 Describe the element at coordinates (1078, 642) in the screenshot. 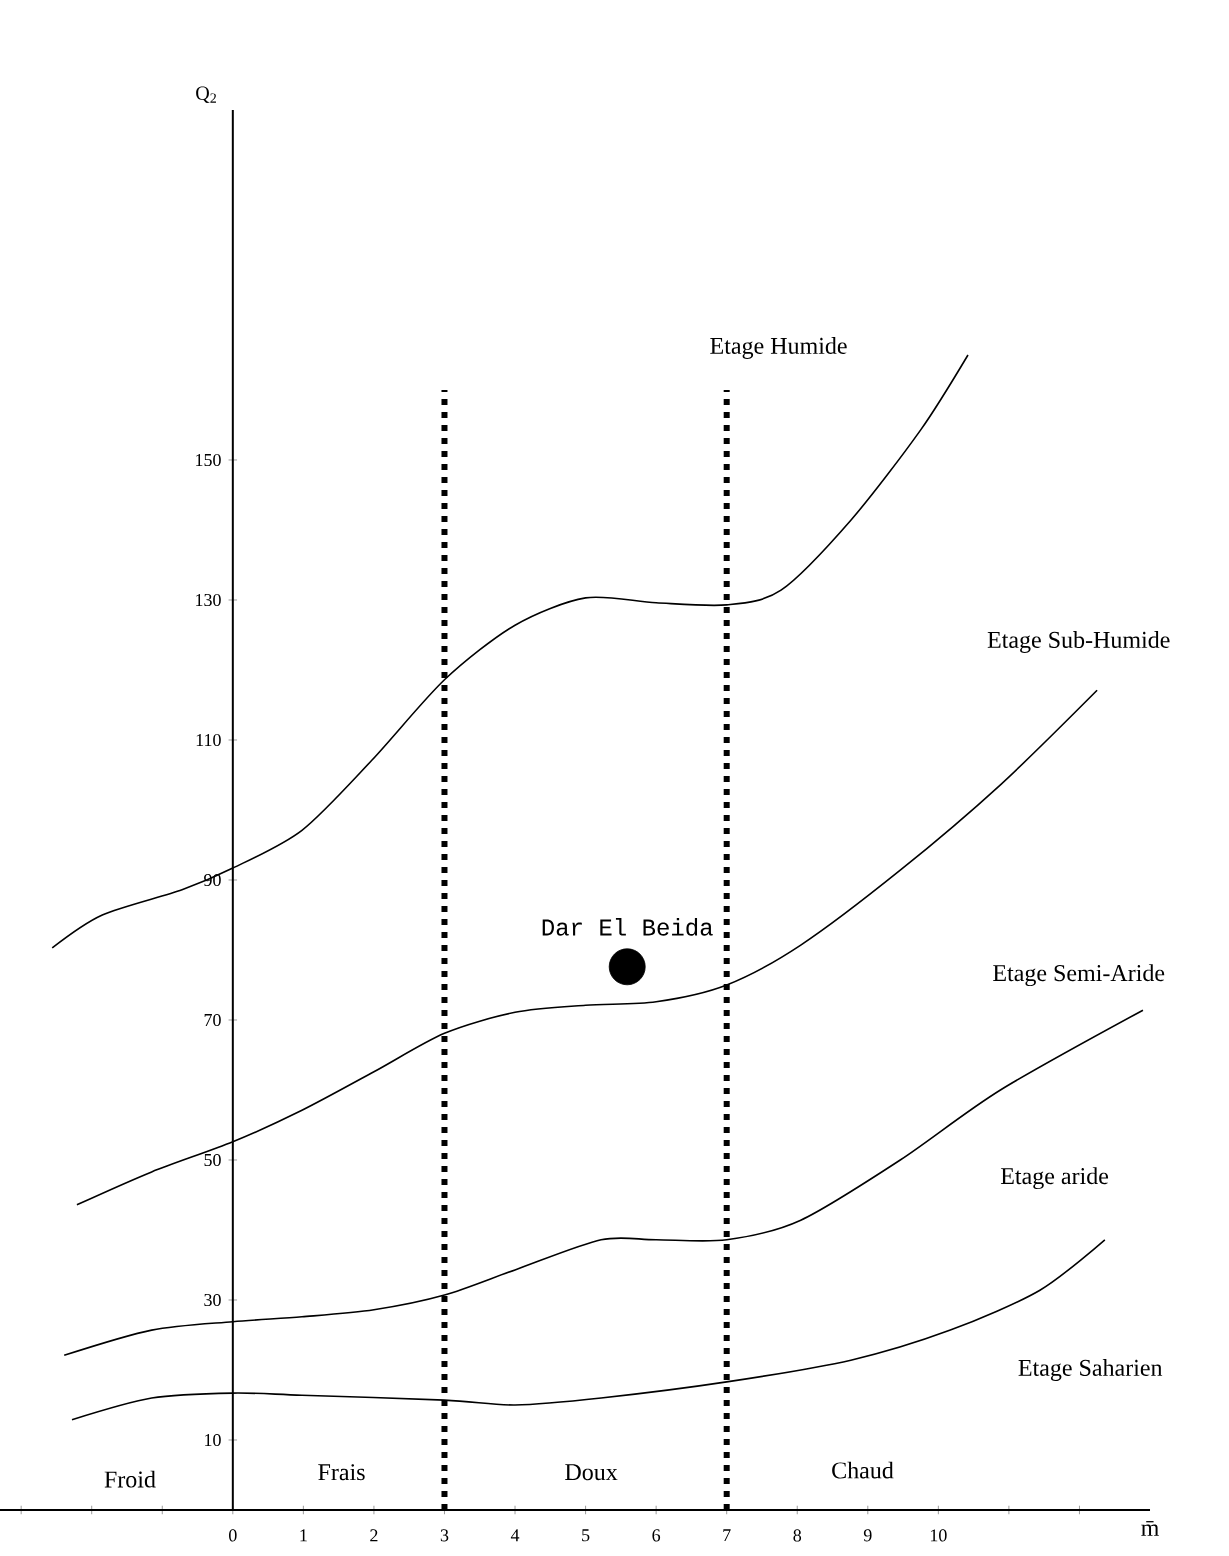

I see `annotation: Etage Sub-Humide` at that location.